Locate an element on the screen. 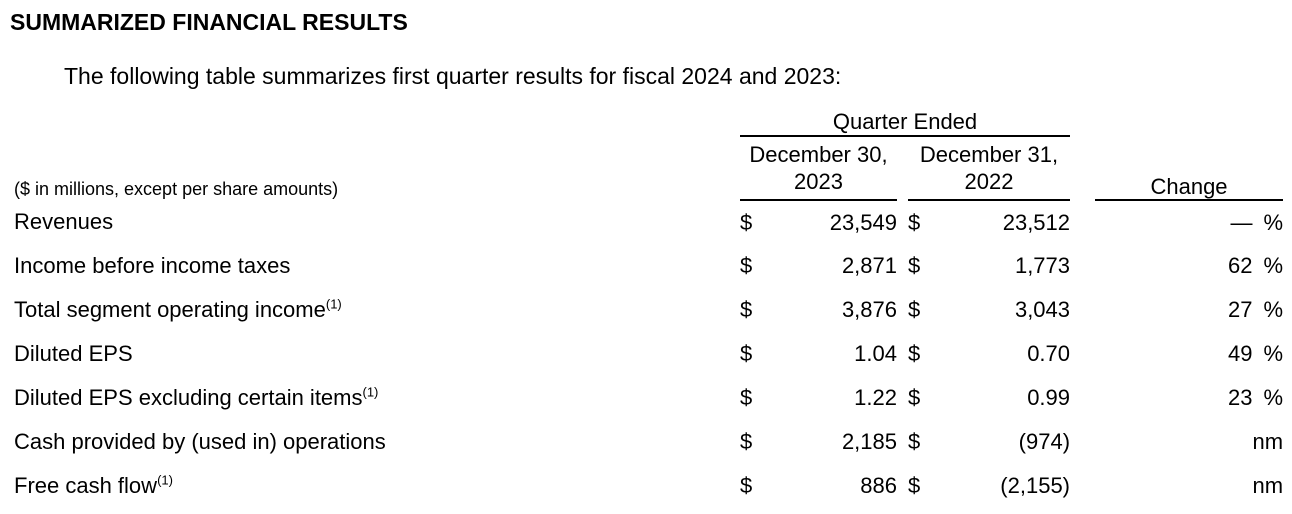 This screenshot has height=514, width=1292. table-row-diluted-eps: Diluted EPS $ 1.04 $ 0.70 49 % is located at coordinates (648, 354).